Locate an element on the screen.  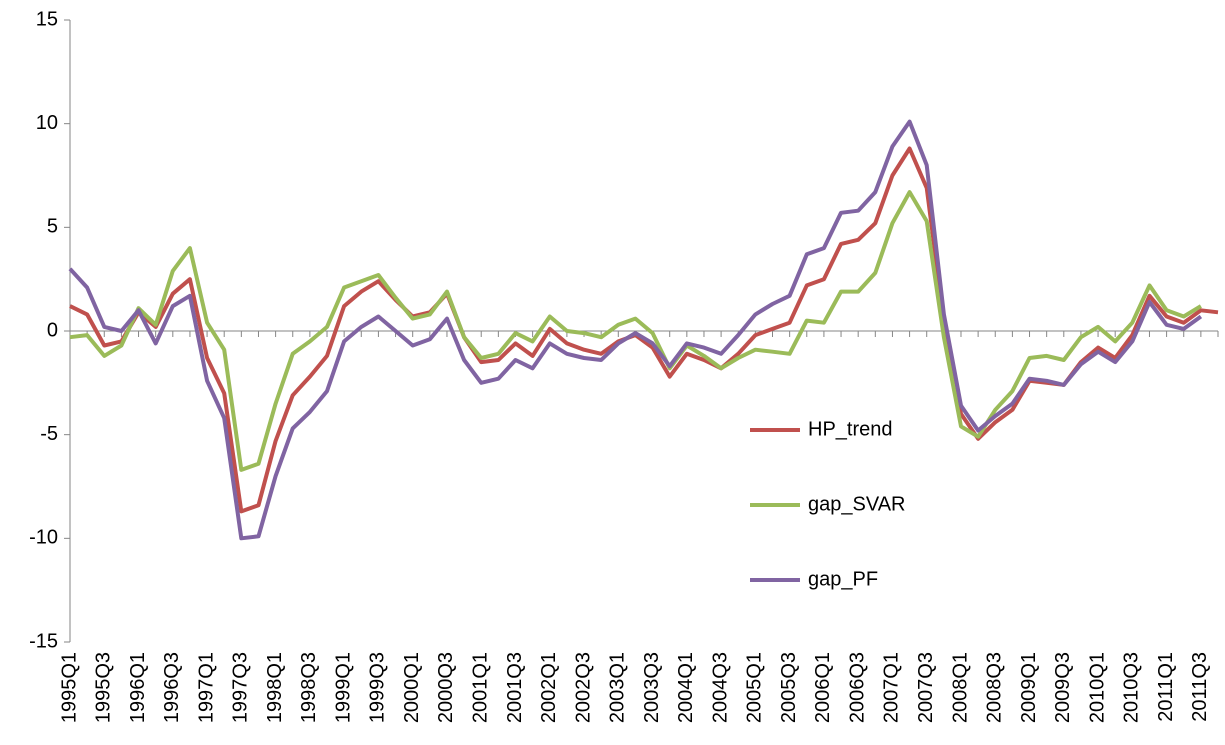
x-tick-label: 1995Q3 is located at coordinates (104, 687).